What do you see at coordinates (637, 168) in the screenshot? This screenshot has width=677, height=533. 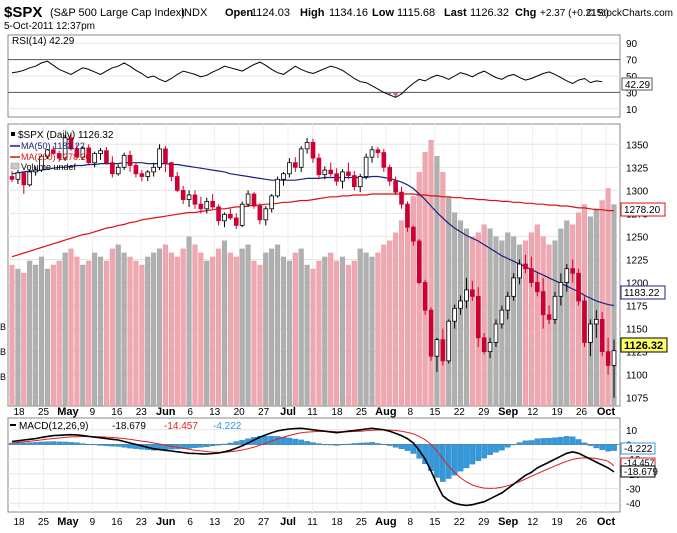 I see `price-tick-label: 1325` at bounding box center [637, 168].